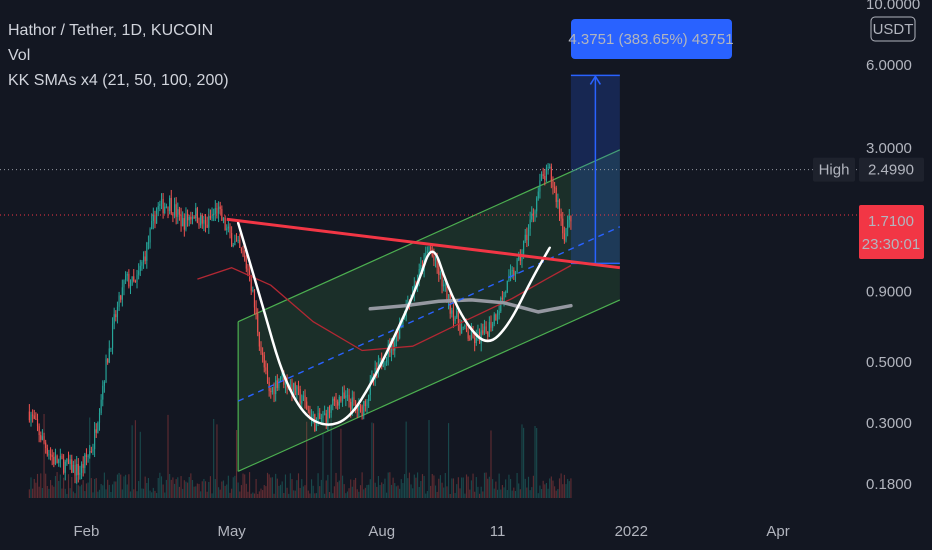  Describe the element at coordinates (893, 29) in the screenshot. I see `currency-badge: USDT` at that location.